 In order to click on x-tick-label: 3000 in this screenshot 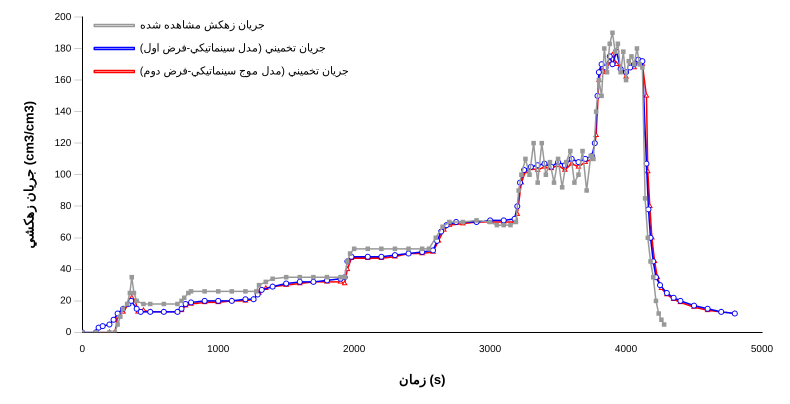, I will do `click(490, 350)`.